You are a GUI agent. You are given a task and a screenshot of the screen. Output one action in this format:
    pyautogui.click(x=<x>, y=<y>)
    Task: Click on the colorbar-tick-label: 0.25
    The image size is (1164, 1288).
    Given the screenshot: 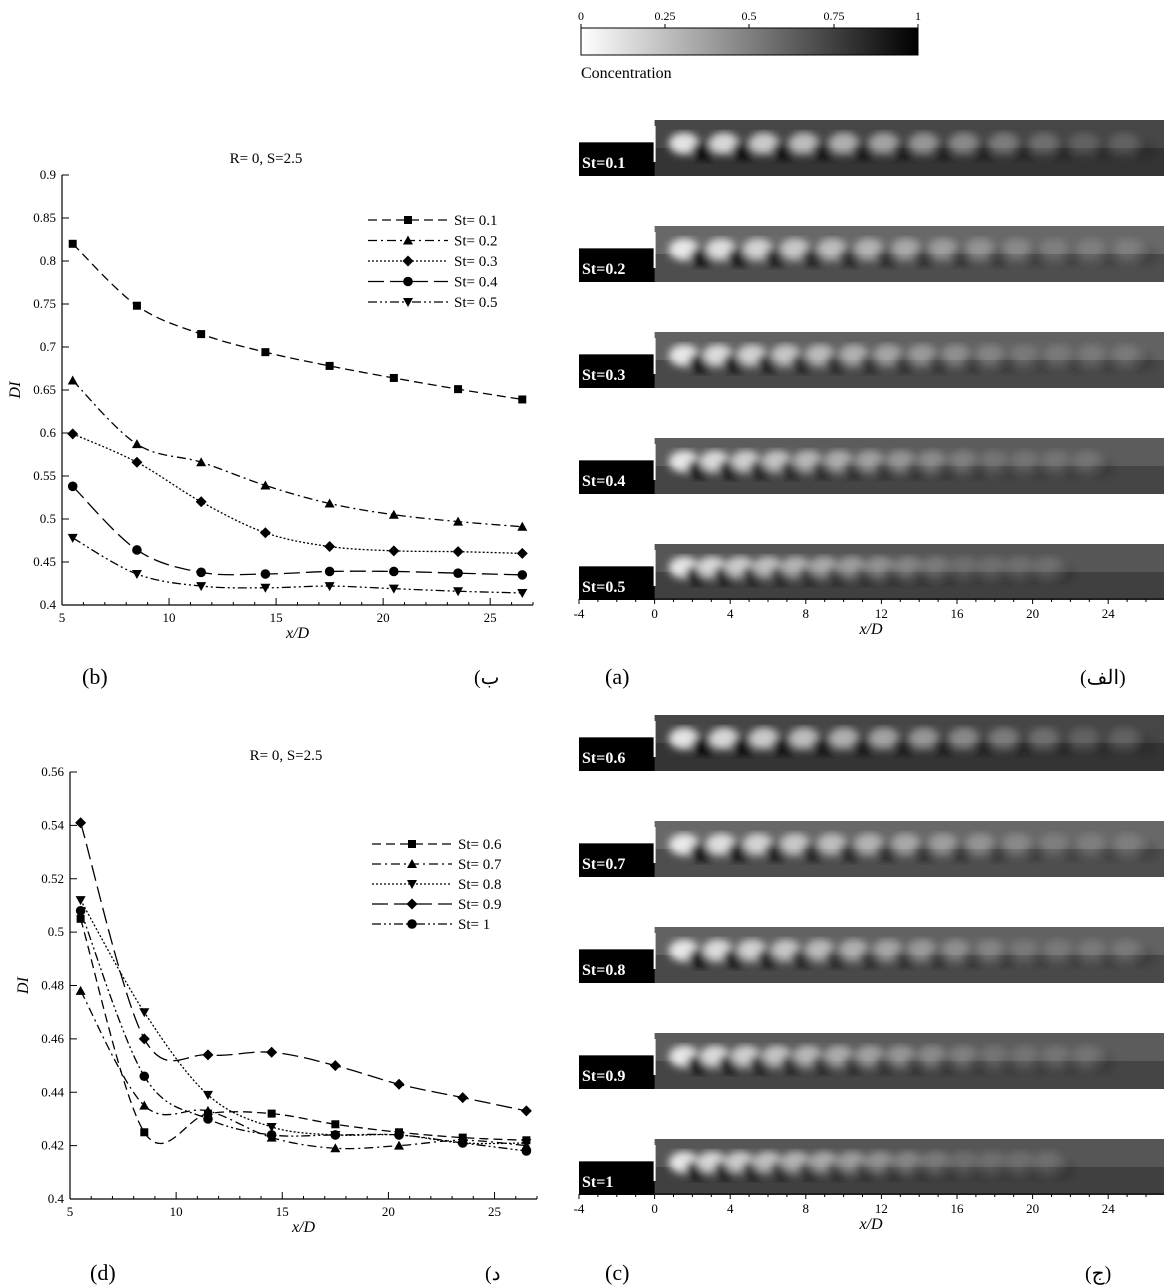 What is the action you would take?
    pyautogui.click(x=665, y=16)
    